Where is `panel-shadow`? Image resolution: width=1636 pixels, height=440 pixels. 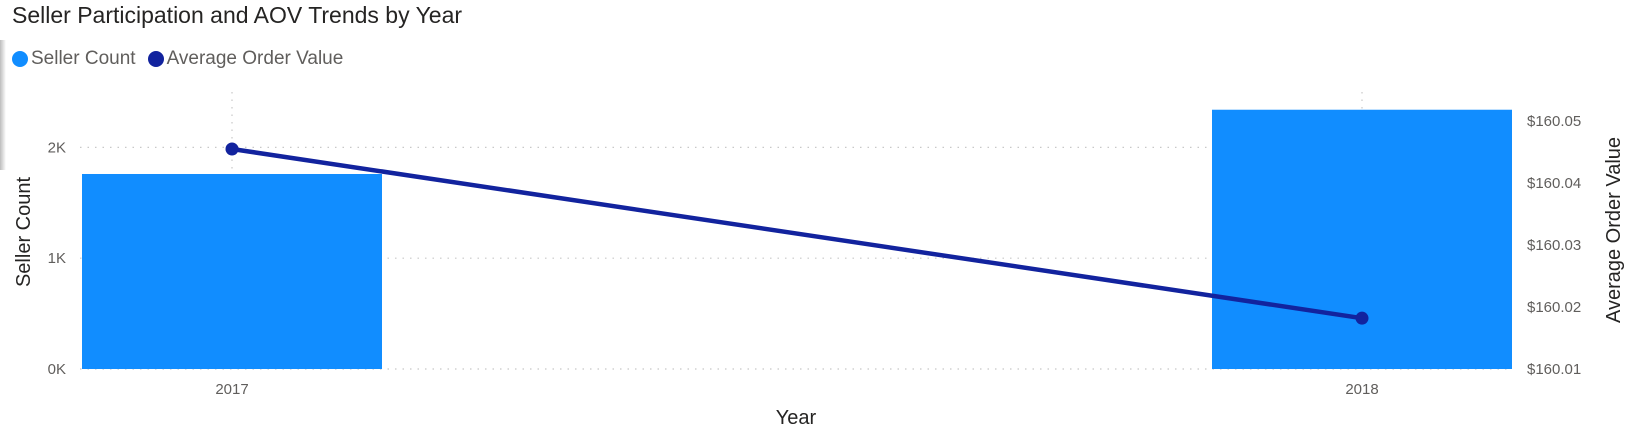
panel-shadow is located at coordinates (3, 105).